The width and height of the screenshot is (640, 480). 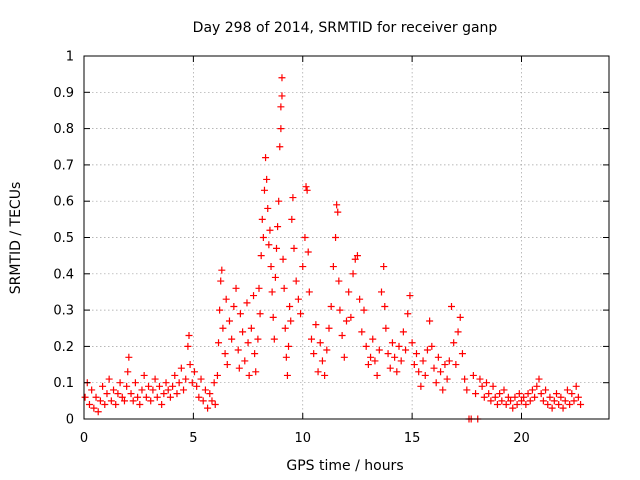 What do you see at coordinates (63, 202) in the screenshot?
I see `y-tick-label: 0.6` at bounding box center [63, 202].